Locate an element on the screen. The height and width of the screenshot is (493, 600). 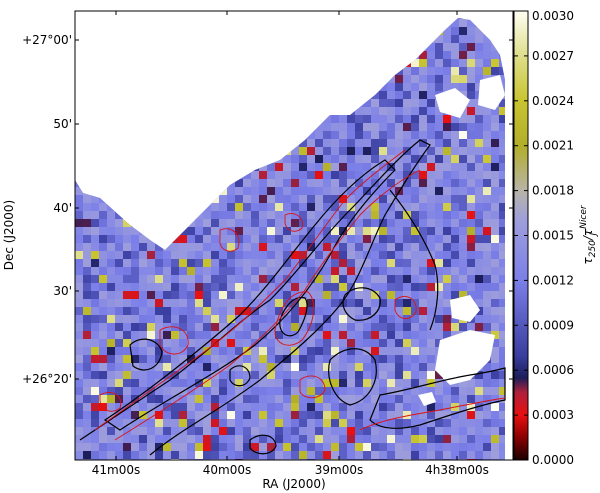
colorbar-tick-label: 0.0027 is located at coordinates (553, 56).